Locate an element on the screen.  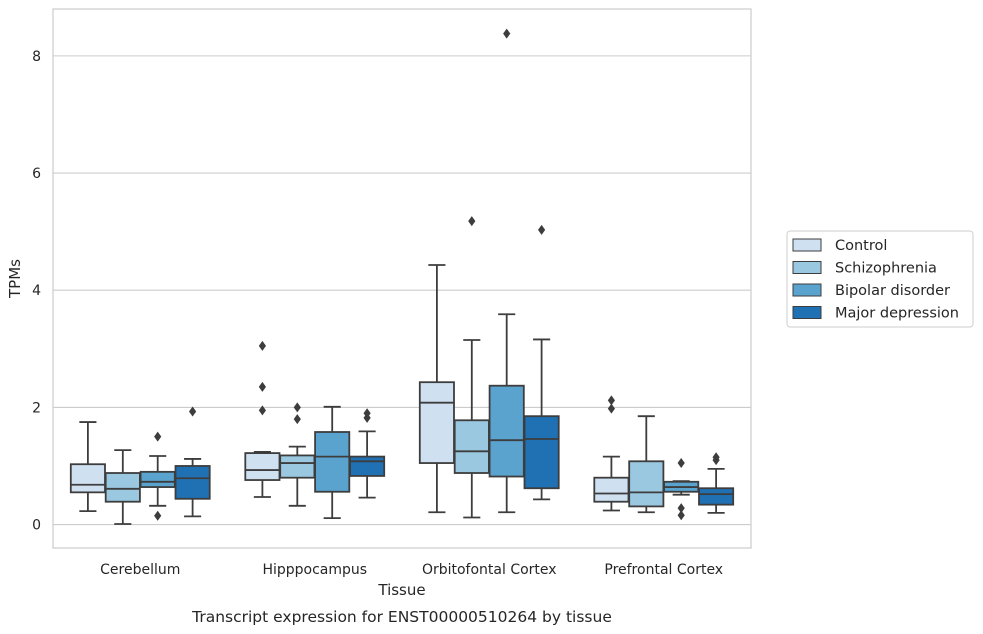
y-tick-label: 4 is located at coordinates (36, 291).